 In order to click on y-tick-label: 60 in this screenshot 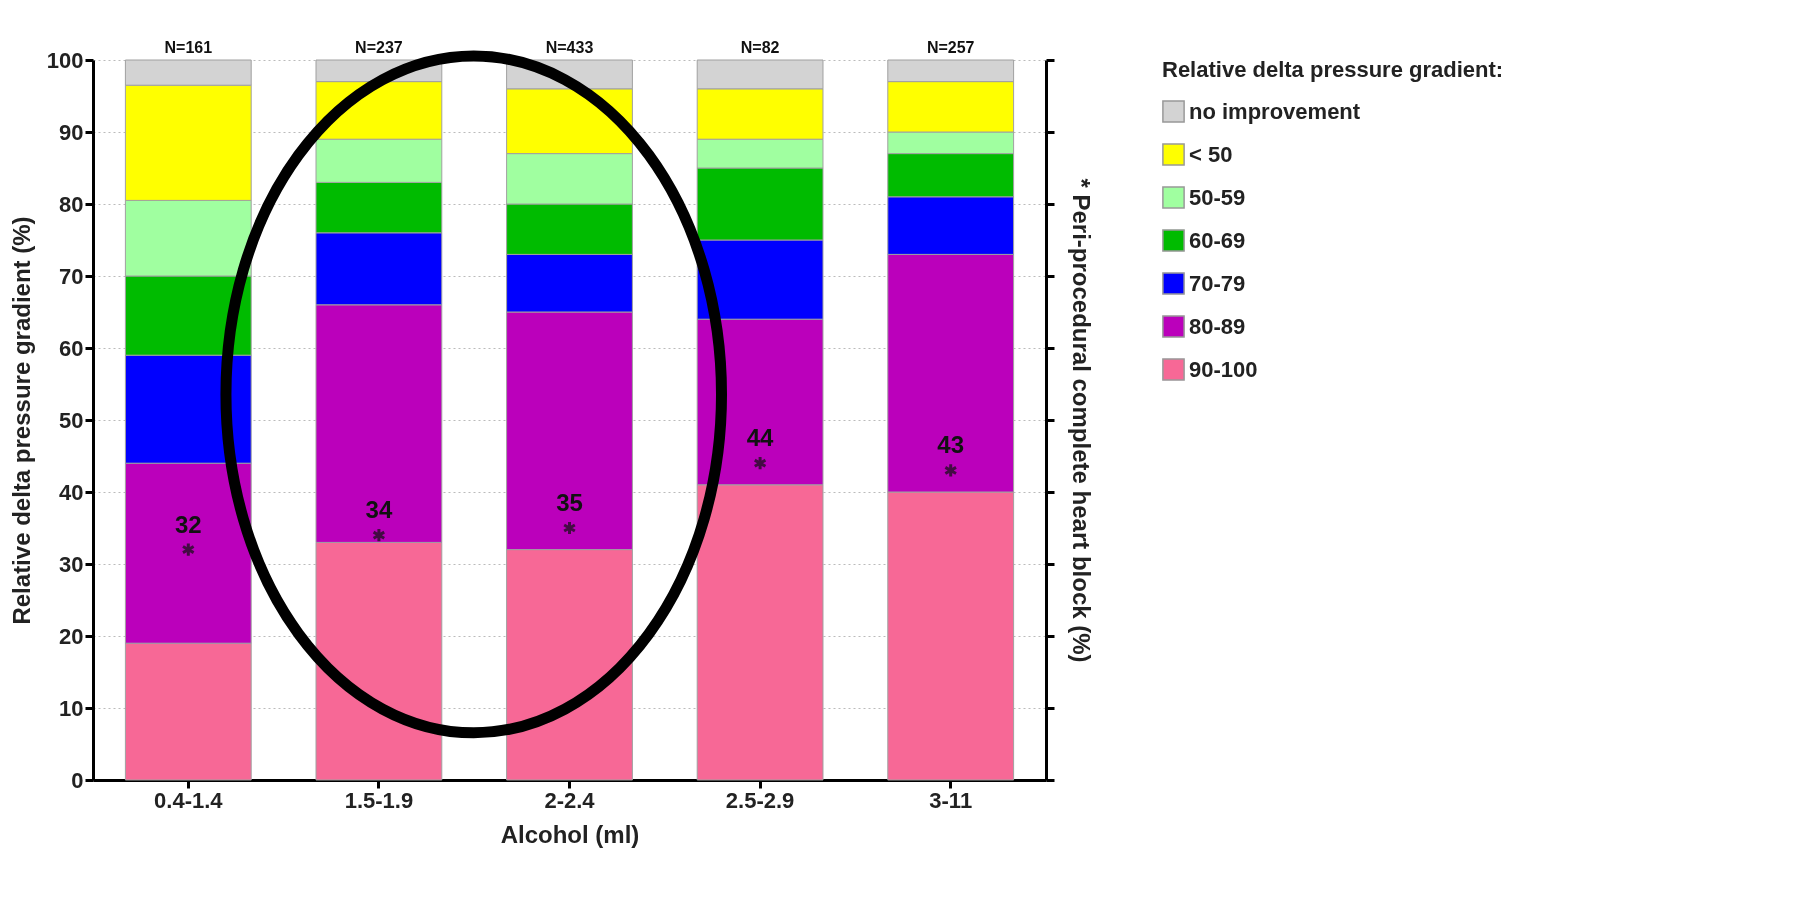, I will do `click(71, 348)`.